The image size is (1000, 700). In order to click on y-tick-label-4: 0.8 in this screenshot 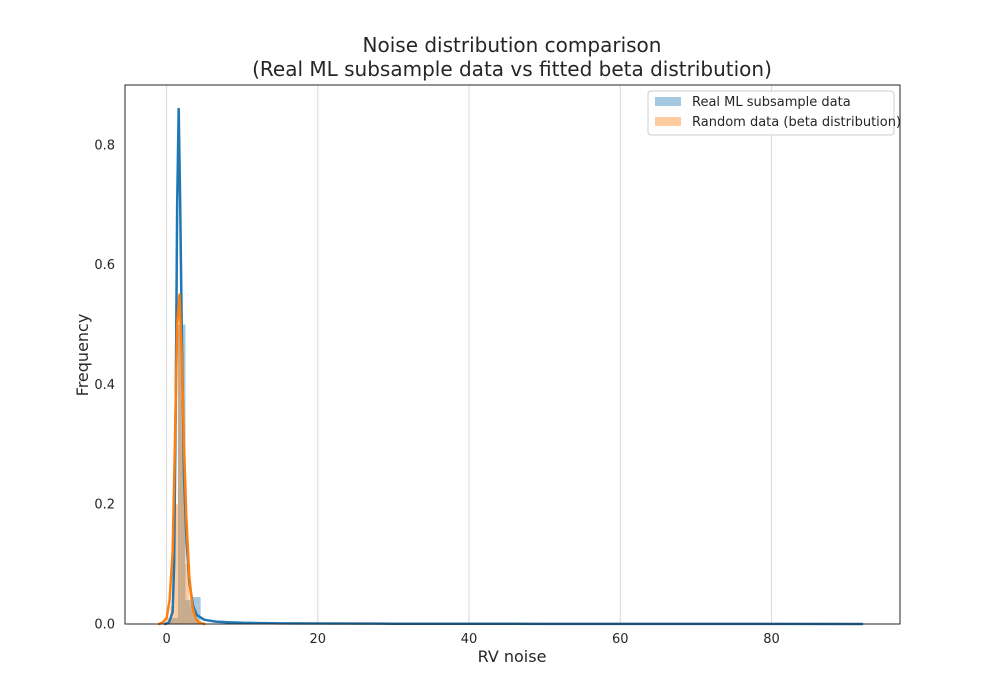, I will do `click(104, 145)`.